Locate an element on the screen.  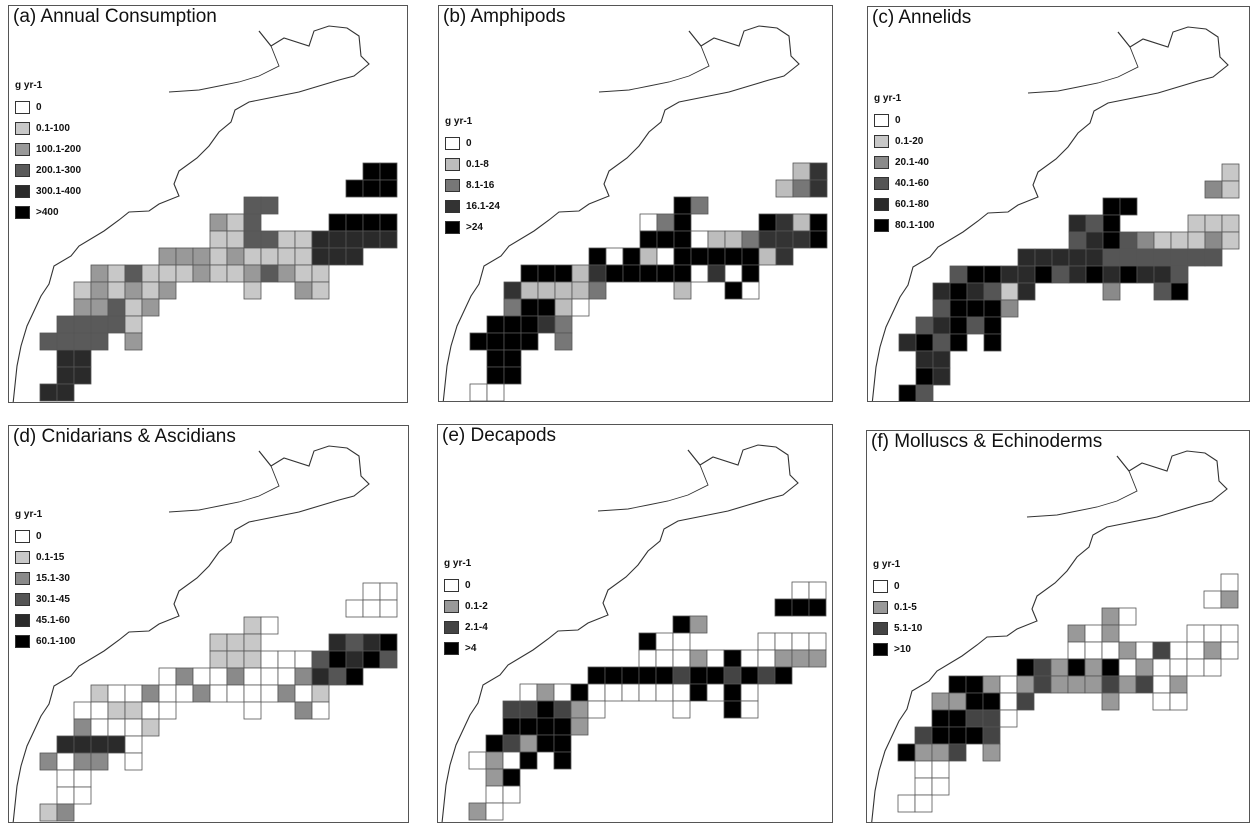
legend-label: 0.1-5 is located at coordinates (905, 607).